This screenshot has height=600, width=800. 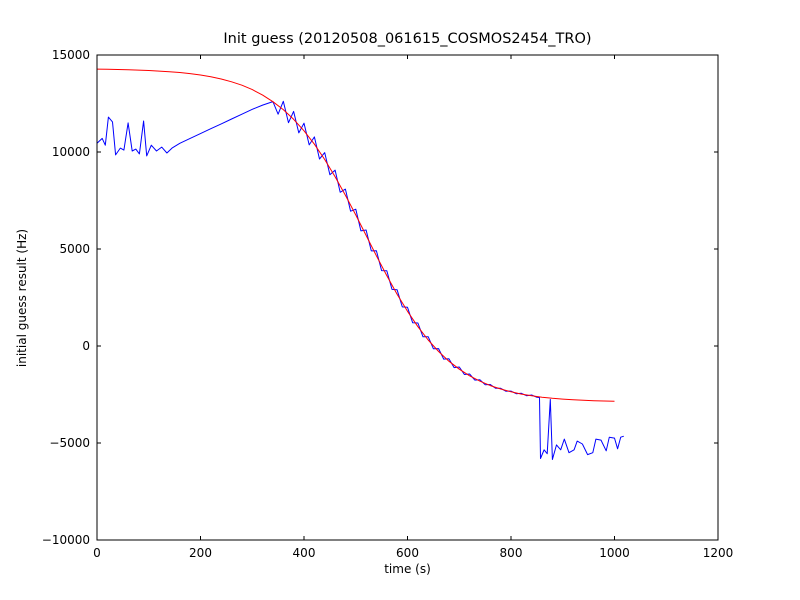 What do you see at coordinates (71, 152) in the screenshot?
I see `y-tick-label: 10000` at bounding box center [71, 152].